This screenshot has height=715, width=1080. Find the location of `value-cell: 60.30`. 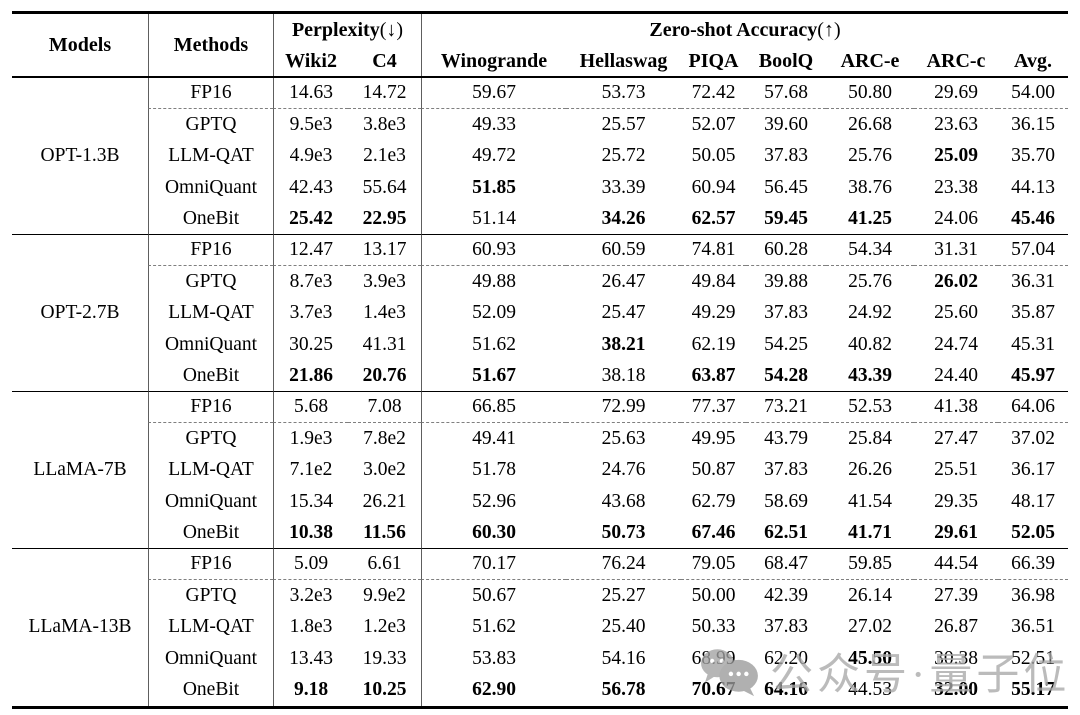

value-cell: 60.30 is located at coordinates (493, 533).